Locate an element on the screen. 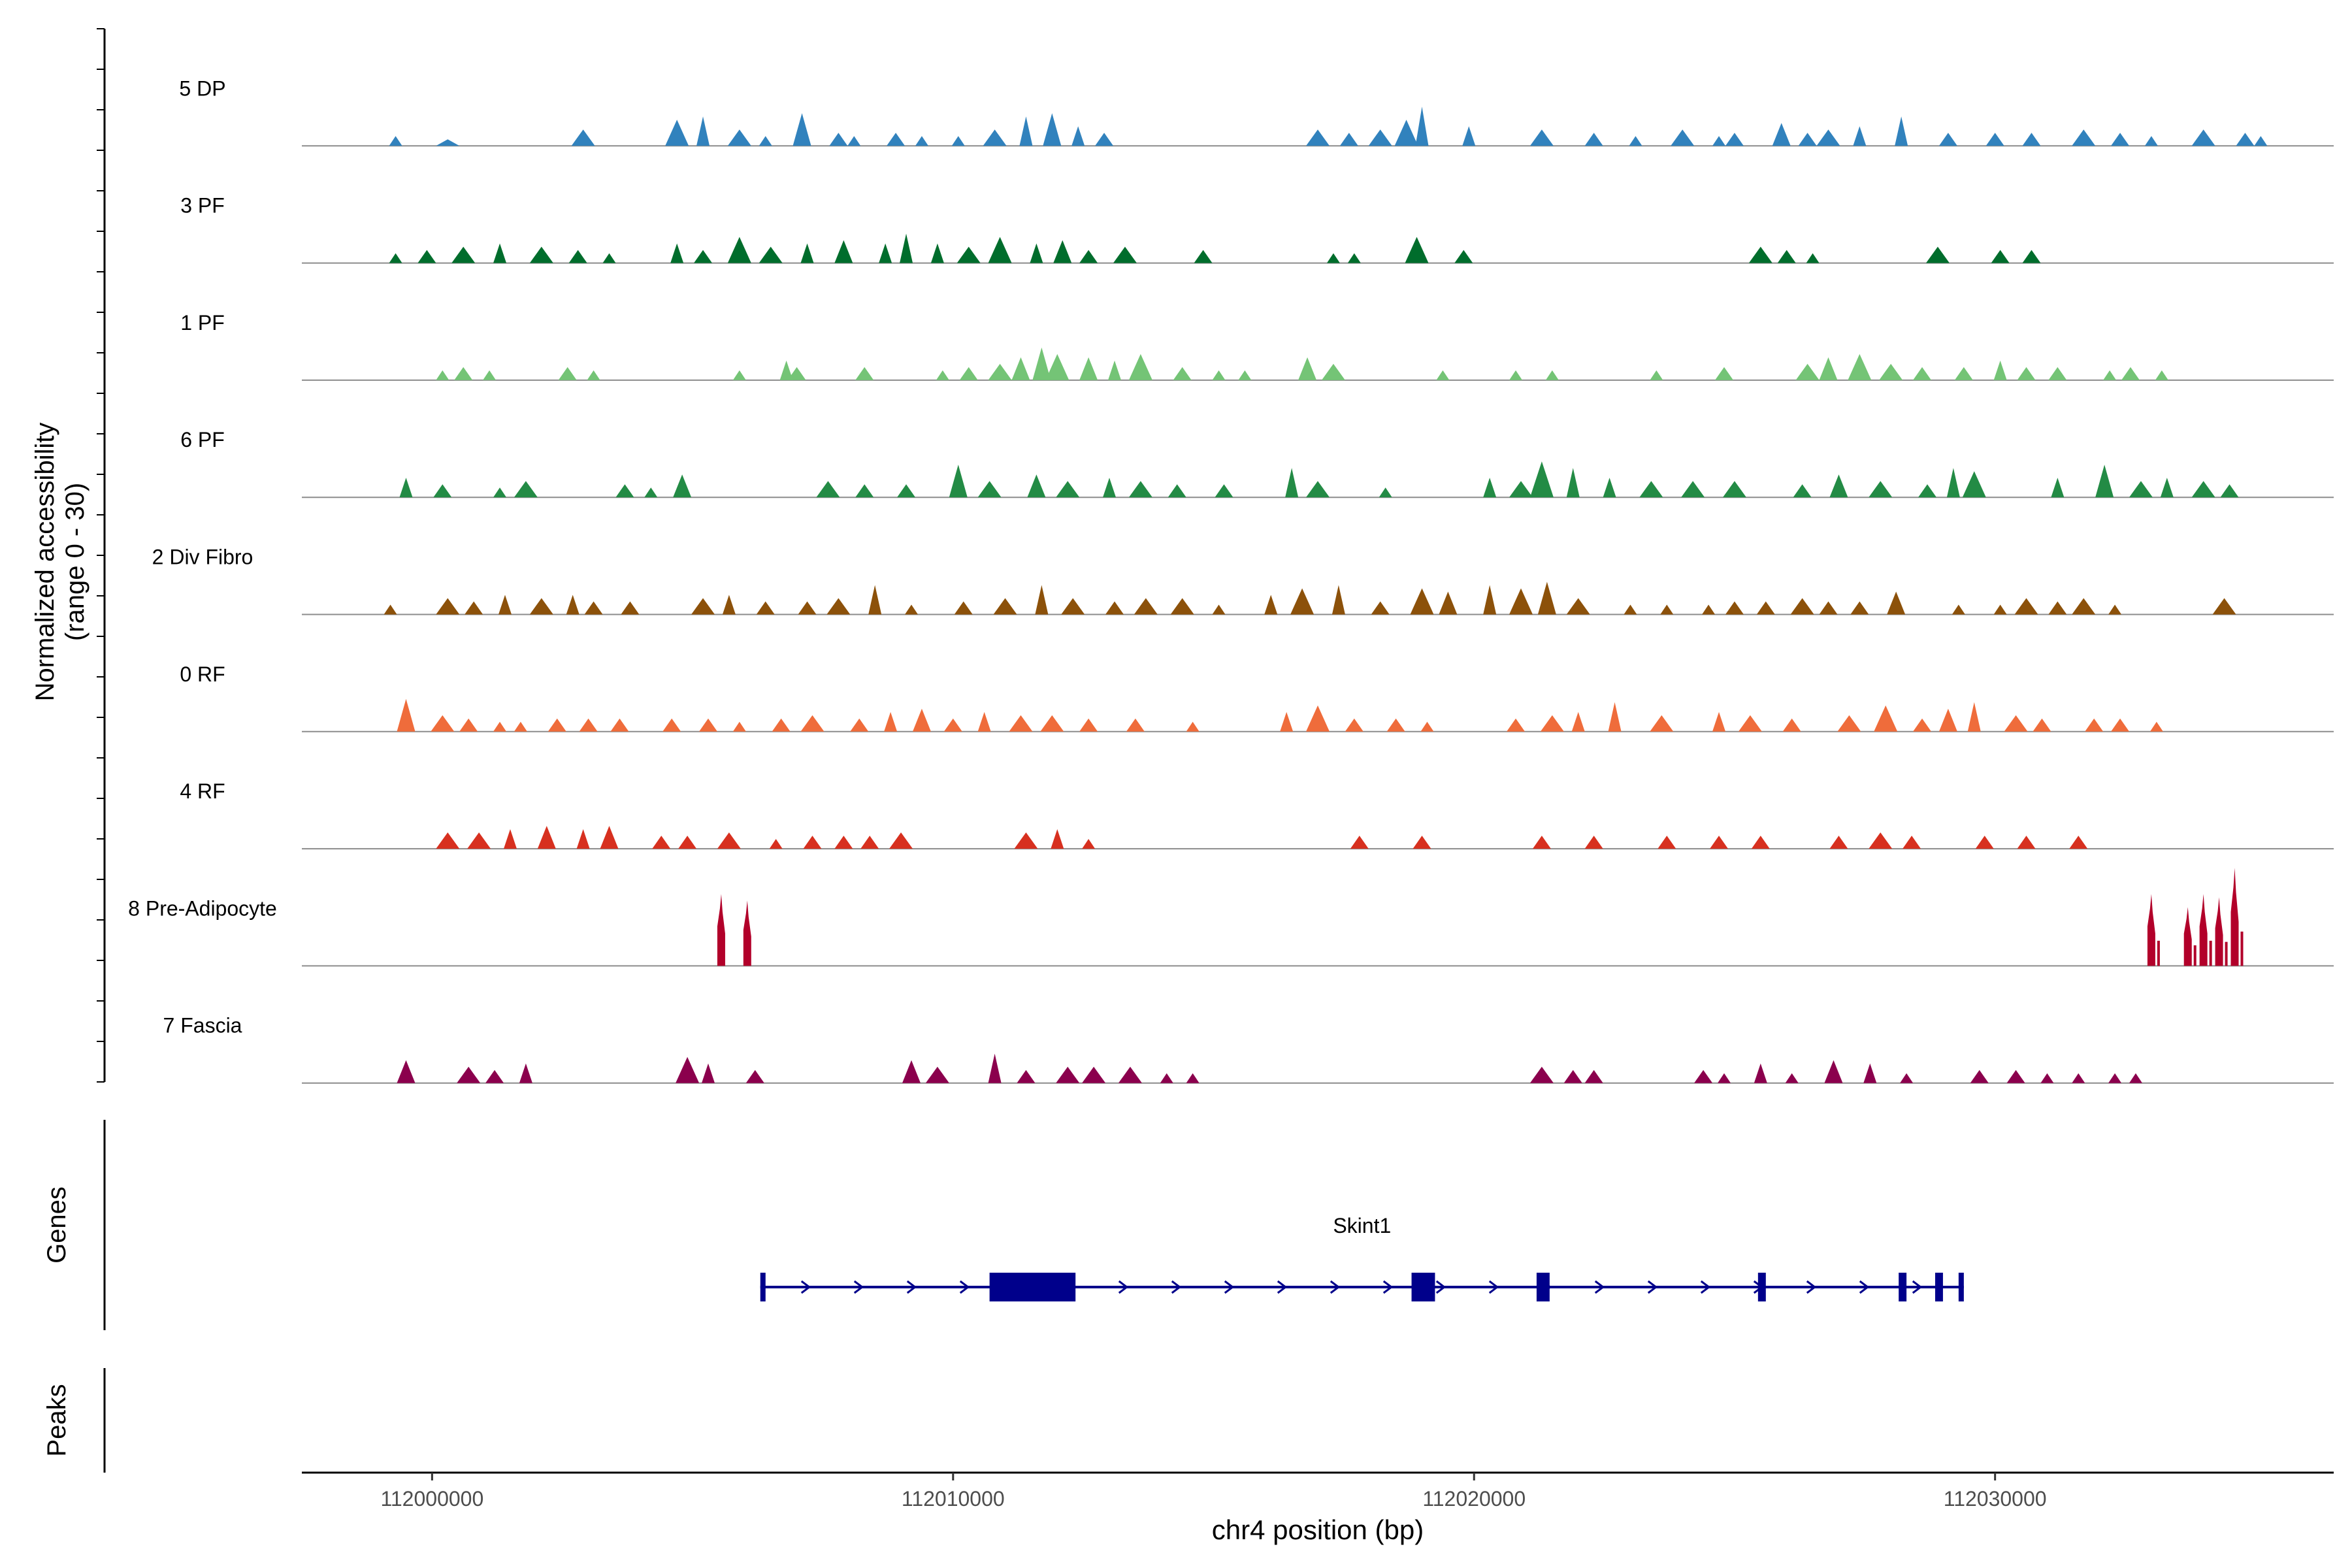 The image size is (2352, 1568). x-axis-ticks: 112000000 112010000 112020000 112030000 is located at coordinates (1213, 1492).